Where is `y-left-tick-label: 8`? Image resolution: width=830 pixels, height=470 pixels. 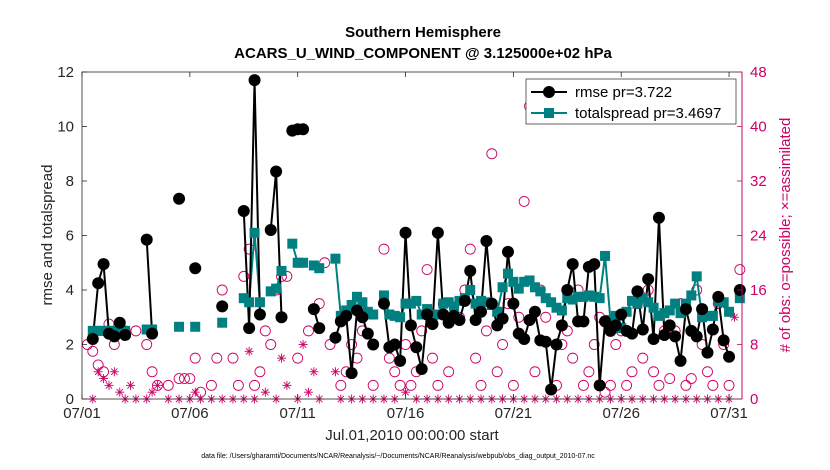 y-left-tick-label: 8 is located at coordinates (70, 181).